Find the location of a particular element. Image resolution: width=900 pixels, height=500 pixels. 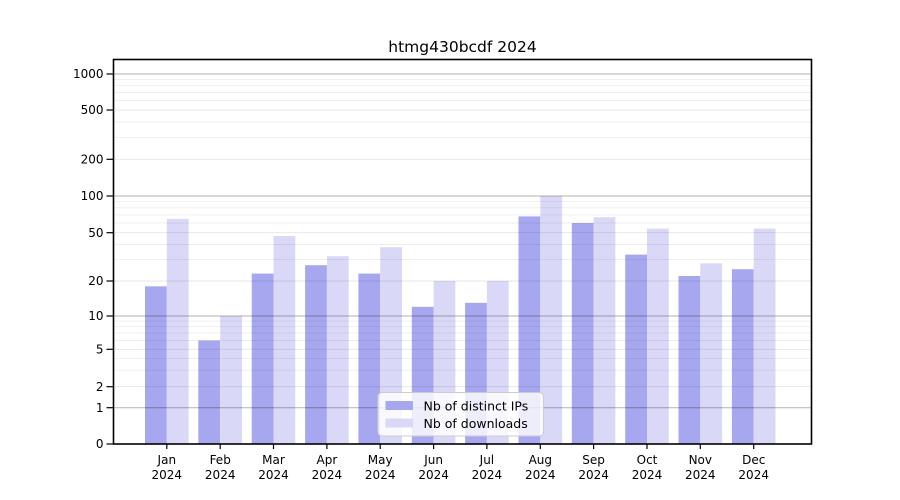

bar-distinct-ips-mar is located at coordinates (262, 358).